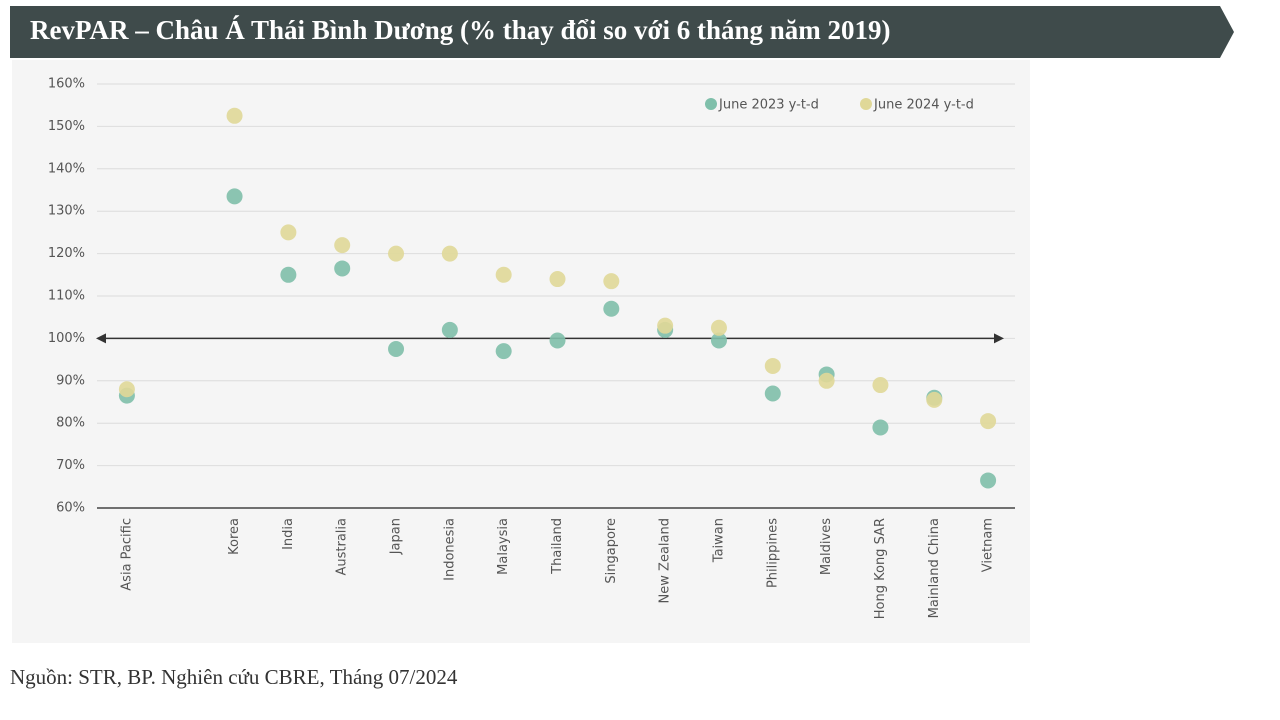 The width and height of the screenshot is (1280, 720). Describe the element at coordinates (70, 423) in the screenshot. I see `y-tick-label: 80%` at that location.